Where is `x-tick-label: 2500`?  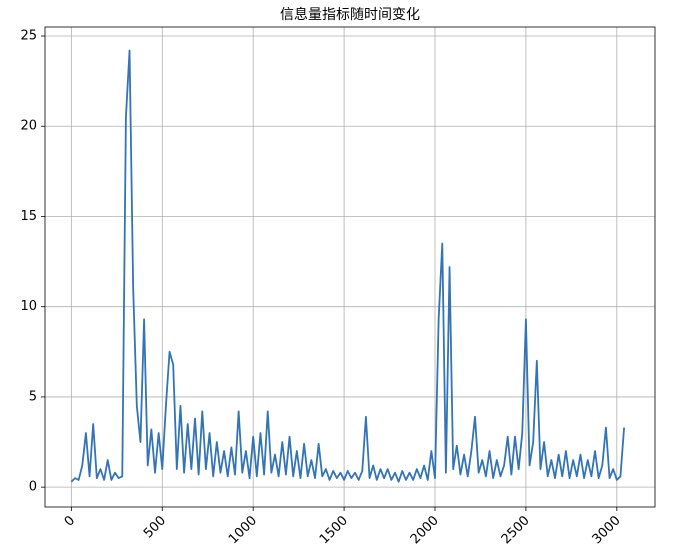 x-tick-label: 2500 is located at coordinates (516, 530).